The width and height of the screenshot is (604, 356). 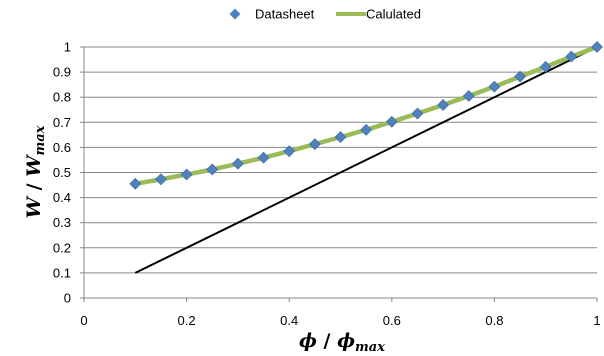 I want to click on y-tick-label: 0.7, so click(x=62, y=122).